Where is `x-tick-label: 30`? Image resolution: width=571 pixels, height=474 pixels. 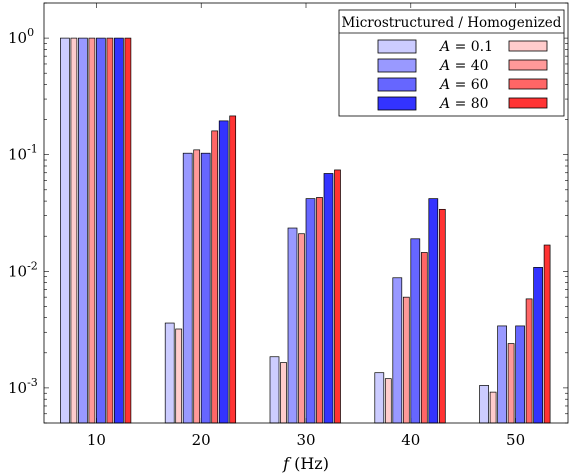 x-tick-label: 30 is located at coordinates (305, 440).